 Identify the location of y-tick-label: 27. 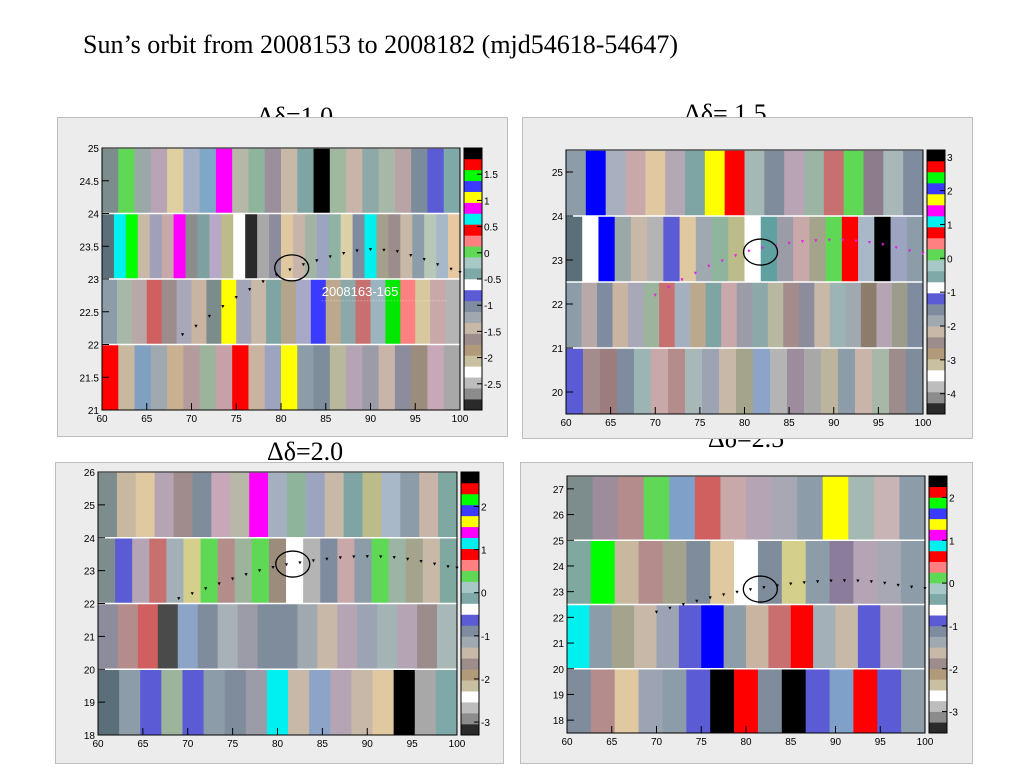
(559, 490).